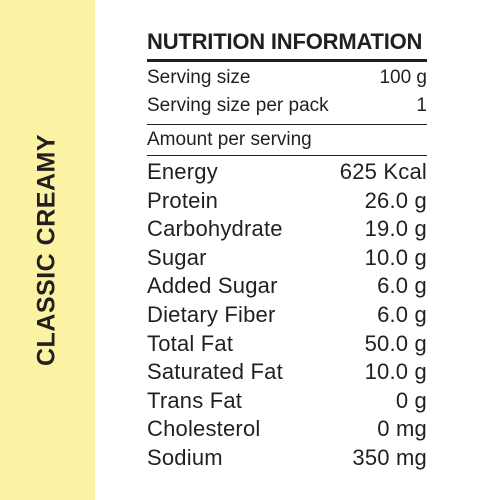 The height and width of the screenshot is (500, 500). Describe the element at coordinates (287, 60) in the screenshot. I see `title-divider` at that location.